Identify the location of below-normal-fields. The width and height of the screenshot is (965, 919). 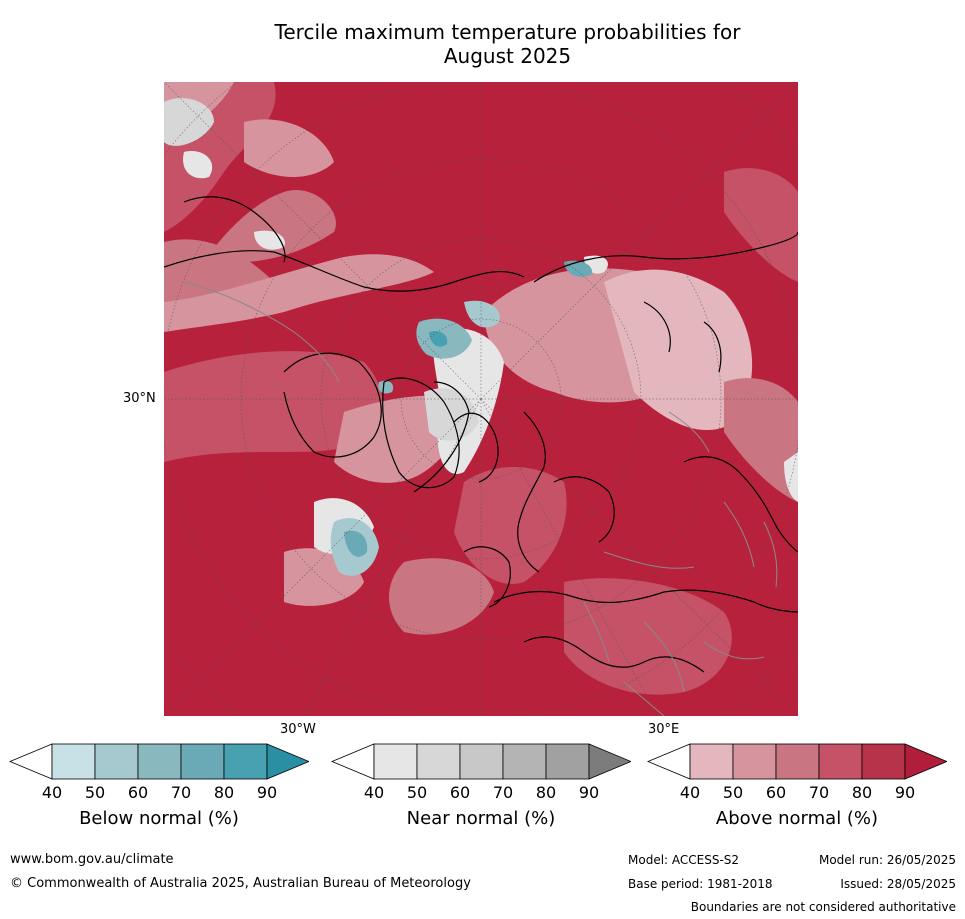
(461, 418).